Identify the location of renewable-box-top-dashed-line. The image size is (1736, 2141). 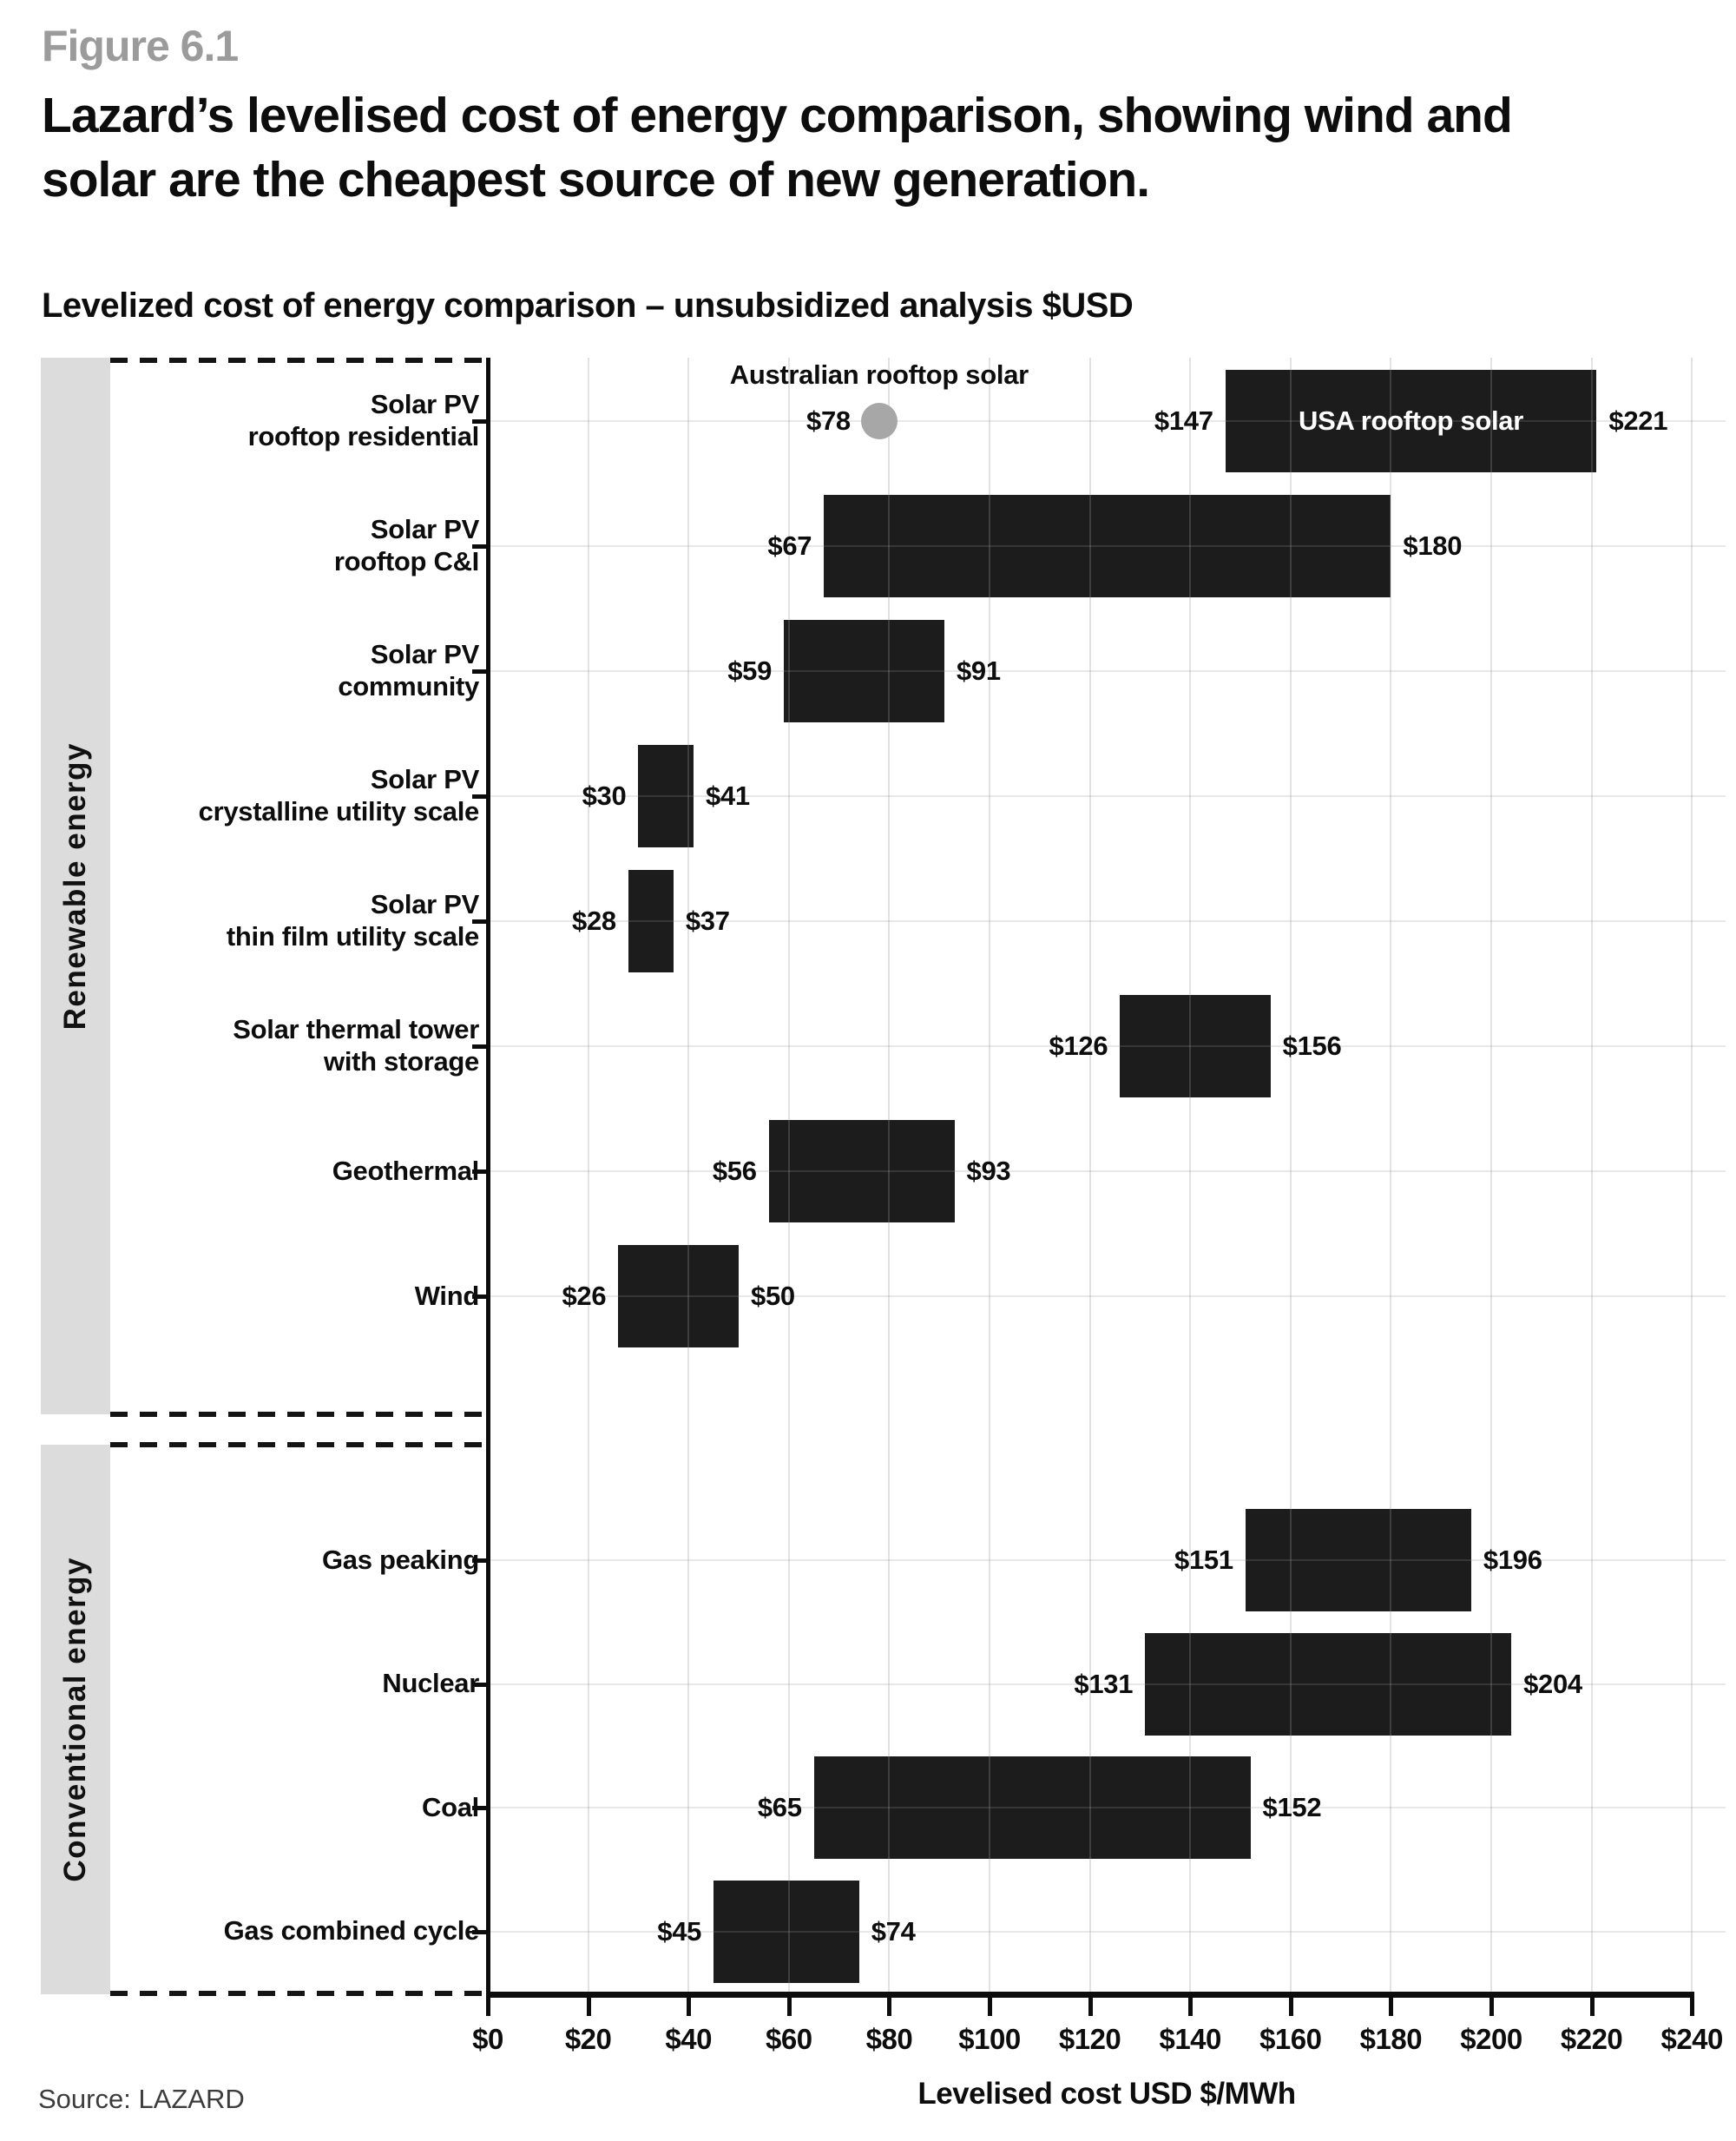
(300, 360).